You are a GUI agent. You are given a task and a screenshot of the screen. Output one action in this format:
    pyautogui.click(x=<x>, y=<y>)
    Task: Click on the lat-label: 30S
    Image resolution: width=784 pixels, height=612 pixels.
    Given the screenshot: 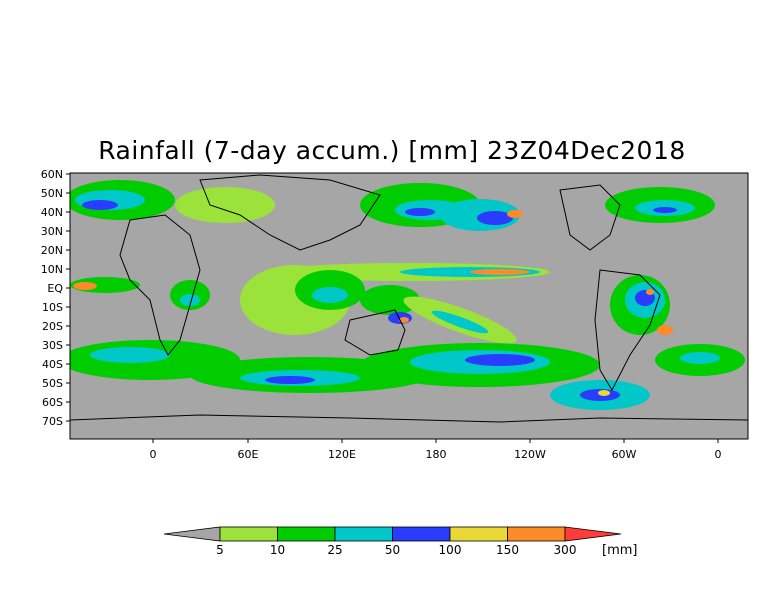 What is the action you would take?
    pyautogui.click(x=52, y=345)
    